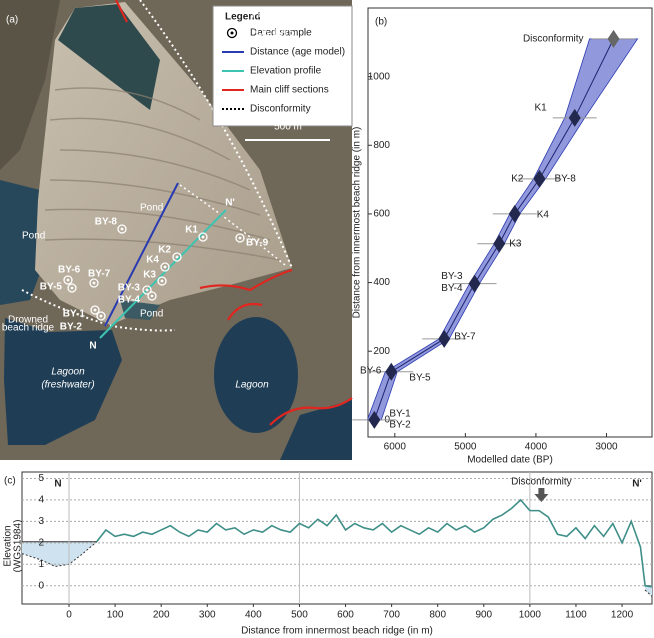 This screenshot has width=654, height=638. Describe the element at coordinates (530, 615) in the screenshot. I see `x-tick-label: 1000` at that location.